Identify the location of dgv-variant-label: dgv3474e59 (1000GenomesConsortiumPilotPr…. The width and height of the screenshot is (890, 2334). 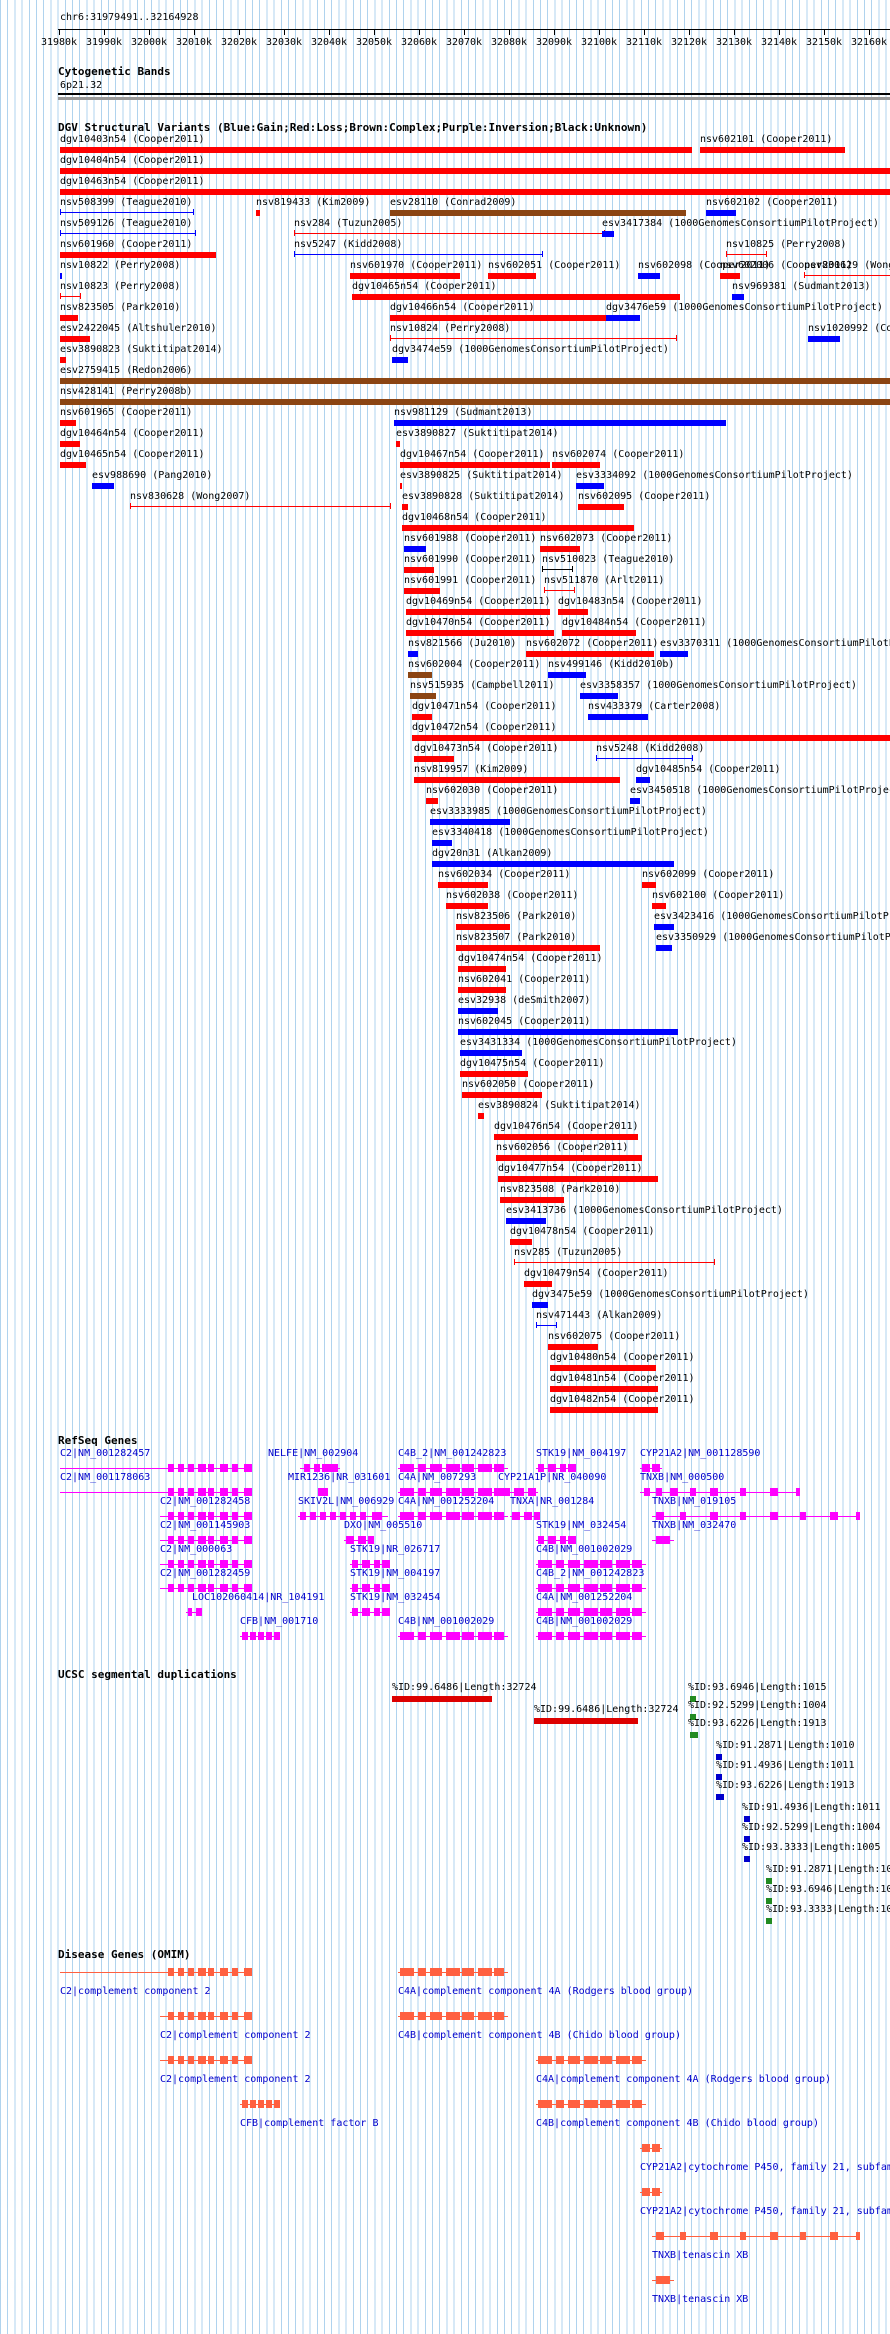
(530, 349).